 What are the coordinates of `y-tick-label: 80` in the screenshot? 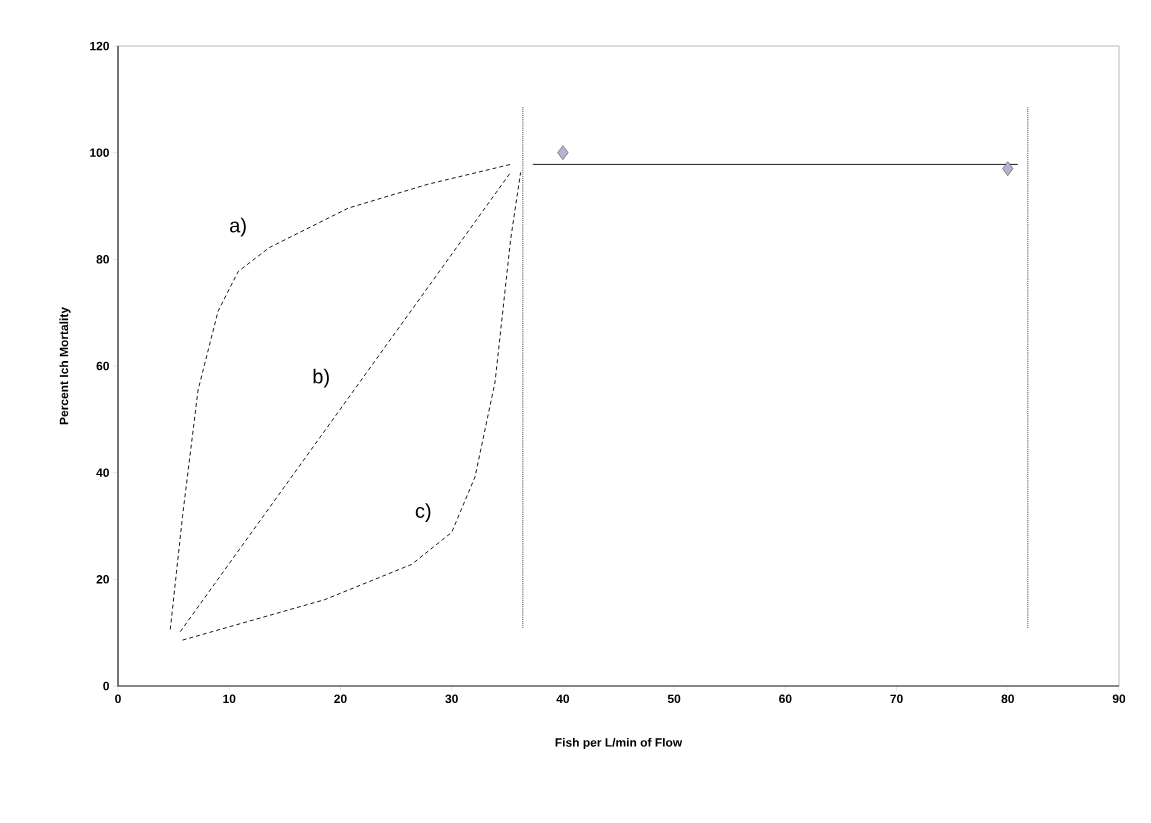 It's located at (102, 259).